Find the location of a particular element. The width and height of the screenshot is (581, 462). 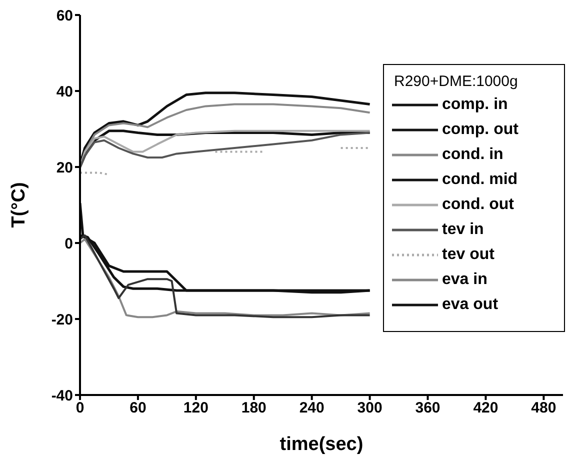

y-tick-label: 40 is located at coordinates (64, 91).